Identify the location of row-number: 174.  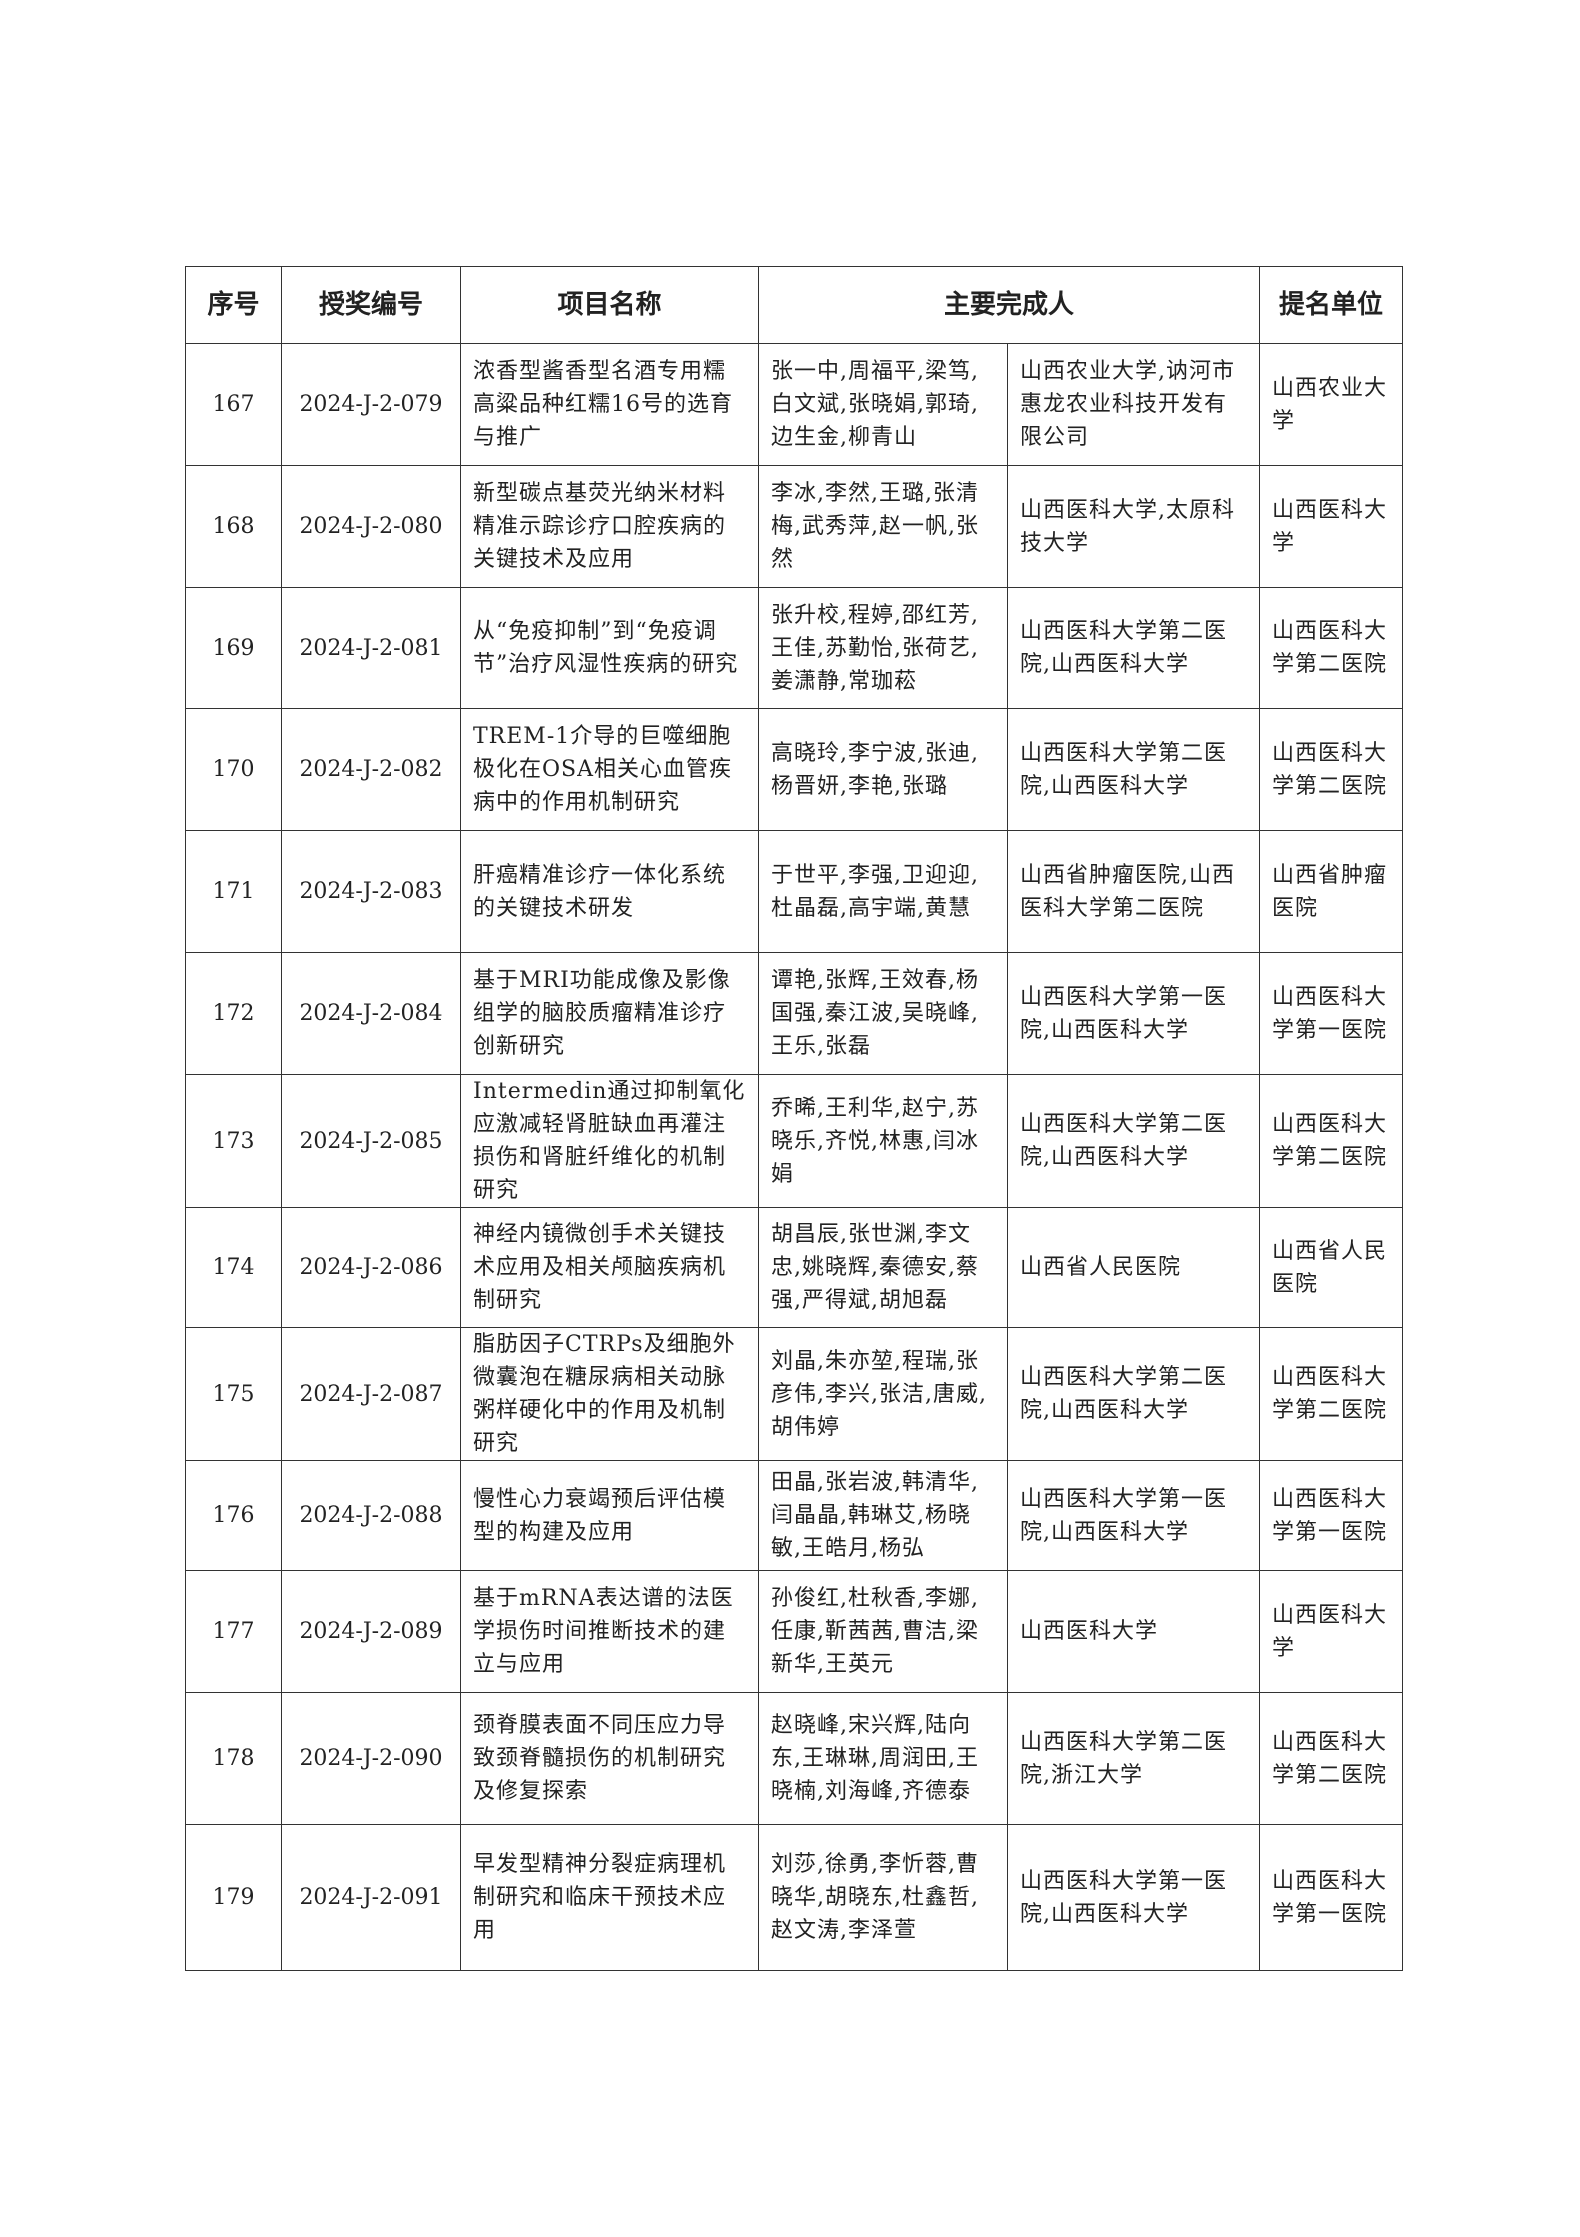
(233, 1267).